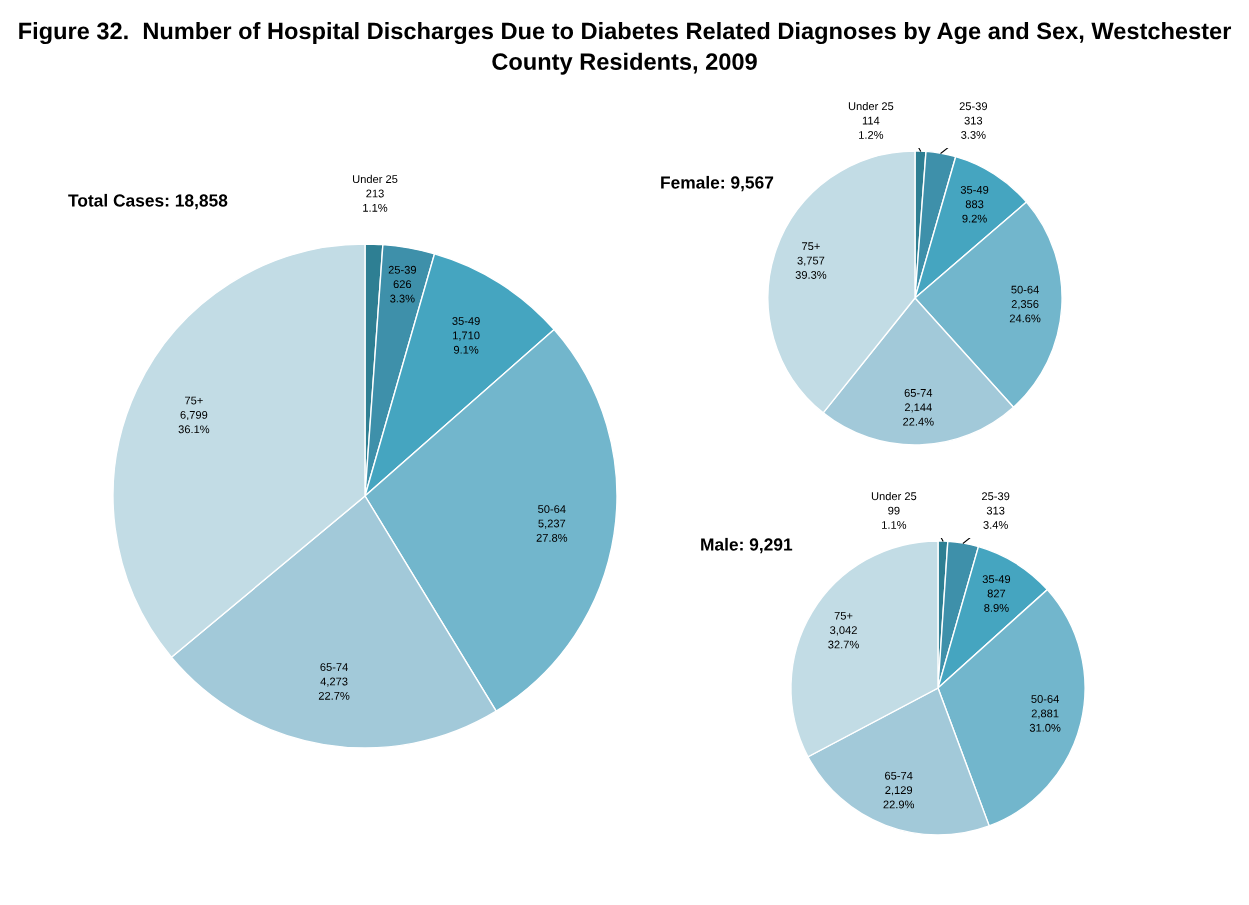 Image resolution: width=1249 pixels, height=905 pixels. I want to click on data-label: 1,710 9.1%, so click(466, 342).